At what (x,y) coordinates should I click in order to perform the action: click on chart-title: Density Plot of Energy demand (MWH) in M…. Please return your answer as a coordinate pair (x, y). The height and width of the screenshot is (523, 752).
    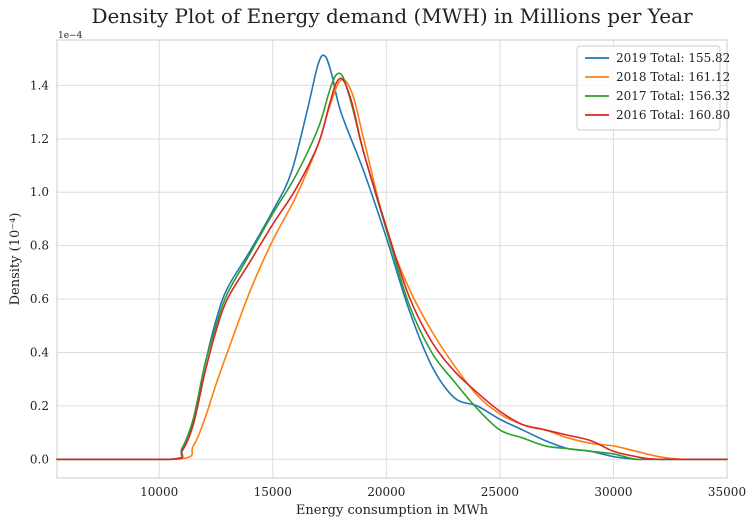
    Looking at the image, I should click on (392, 16).